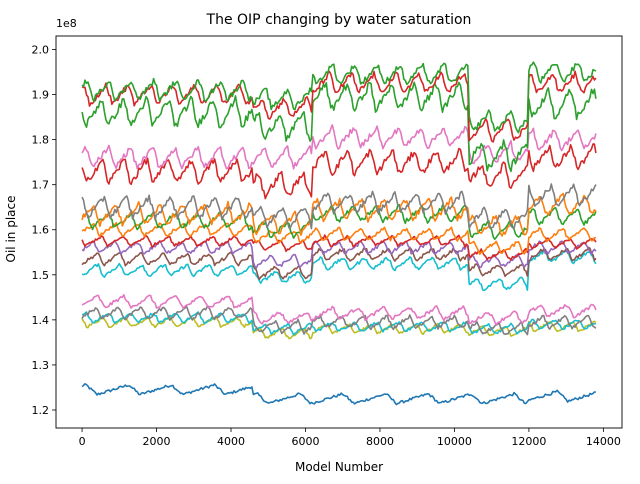 This screenshot has width=640, height=484. What do you see at coordinates (82, 441) in the screenshot?
I see `x-tick-label: 0` at bounding box center [82, 441].